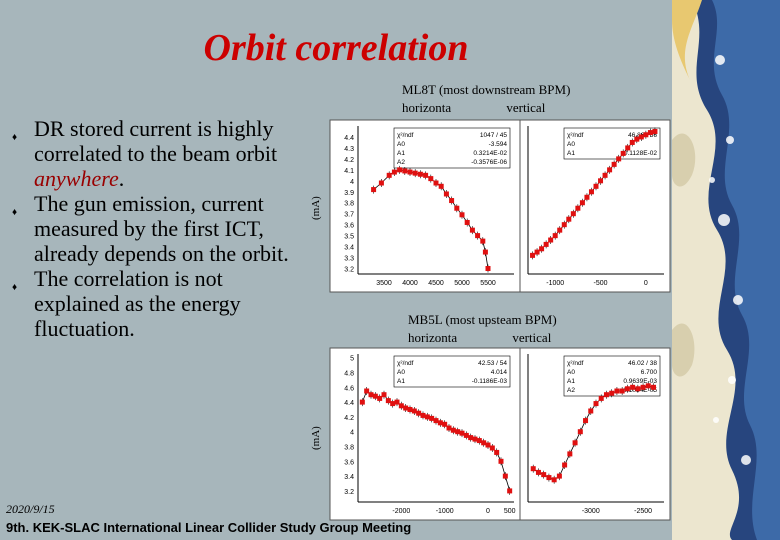  What do you see at coordinates (349, 492) in the screenshot?
I see `y-tick-label: 3.2` at bounding box center [349, 492].